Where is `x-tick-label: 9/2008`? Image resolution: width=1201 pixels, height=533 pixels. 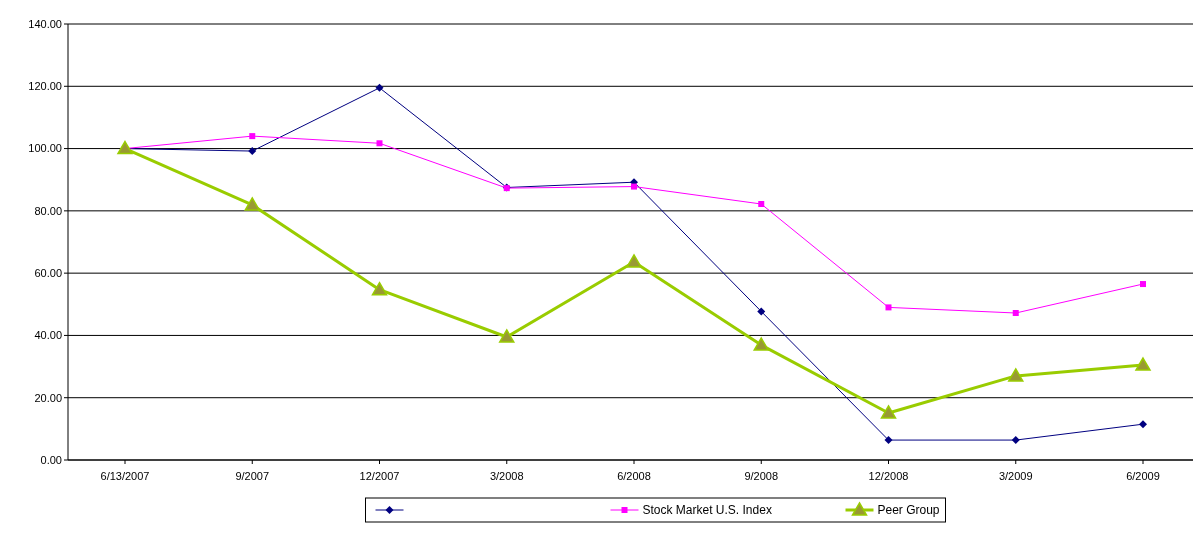 x-tick-label: 9/2008 is located at coordinates (761, 476).